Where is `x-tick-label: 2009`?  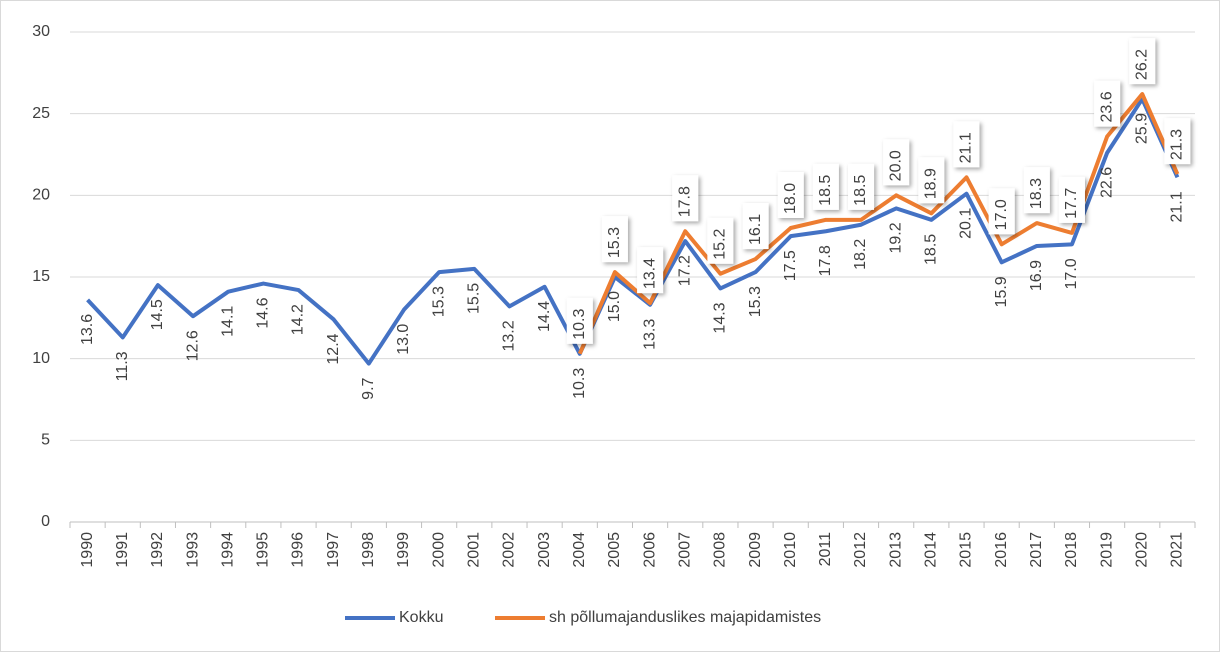 x-tick-label: 2009 is located at coordinates (755, 550).